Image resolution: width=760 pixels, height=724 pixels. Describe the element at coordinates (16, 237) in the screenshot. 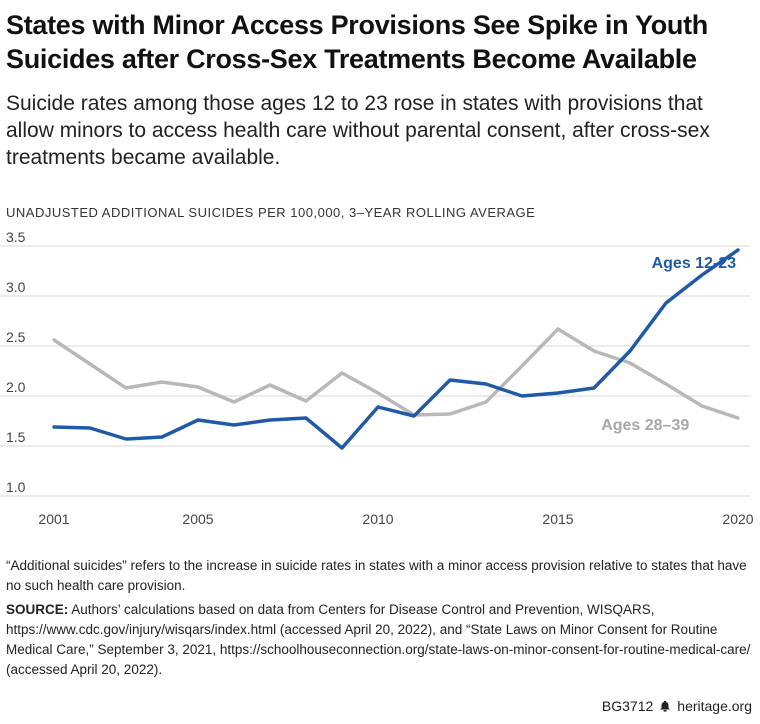

I see `y-tick-label: 3.5` at that location.